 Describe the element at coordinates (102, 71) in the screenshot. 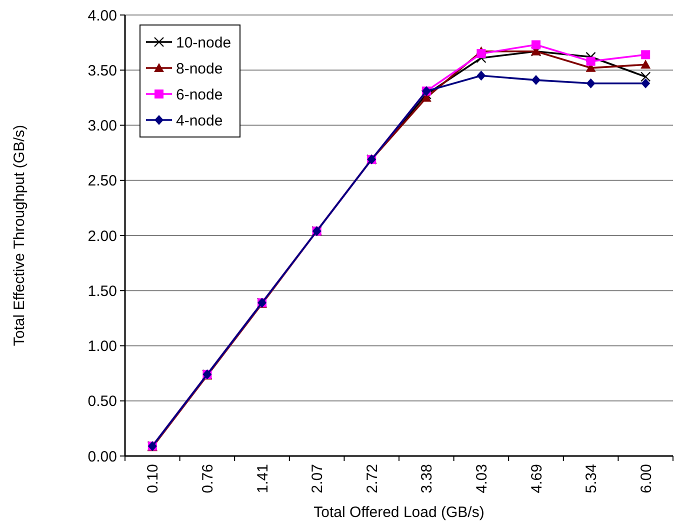

I see `y-tick-label: 3.50` at that location.